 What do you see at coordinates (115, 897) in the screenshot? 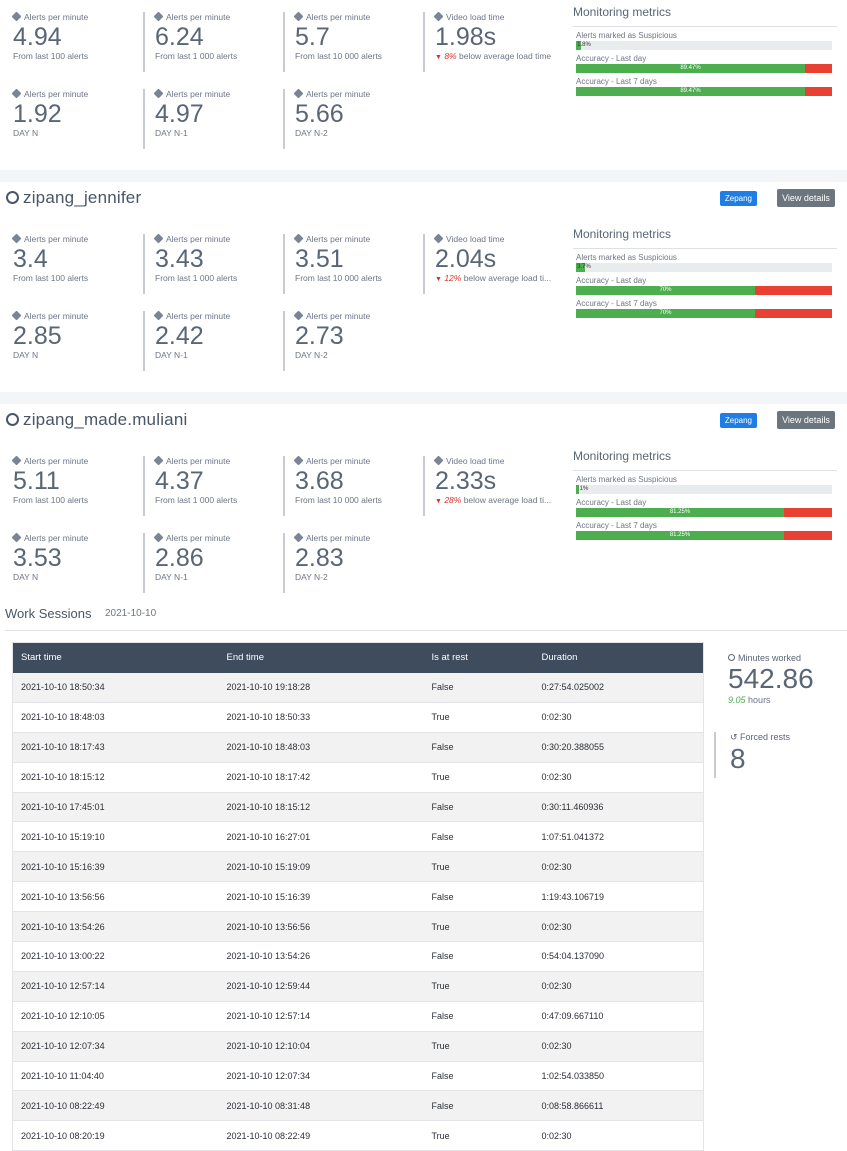
I see `cell-start-time: 2021-10-10 13:56:56` at bounding box center [115, 897].